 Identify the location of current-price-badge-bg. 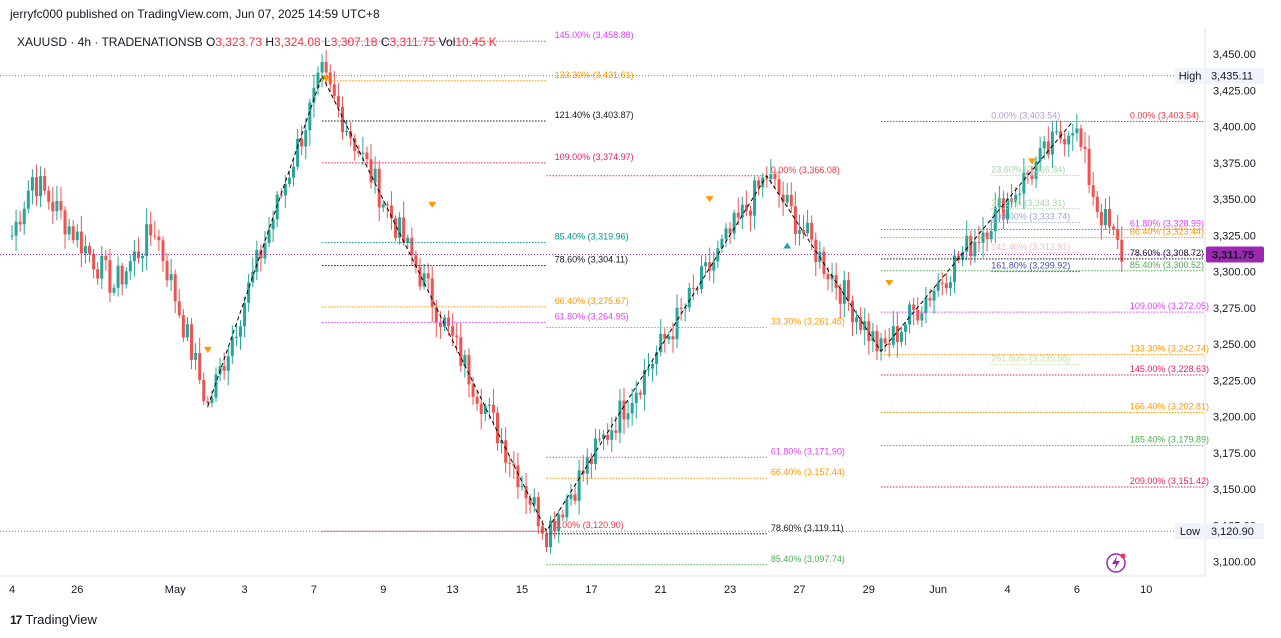
(1235, 254).